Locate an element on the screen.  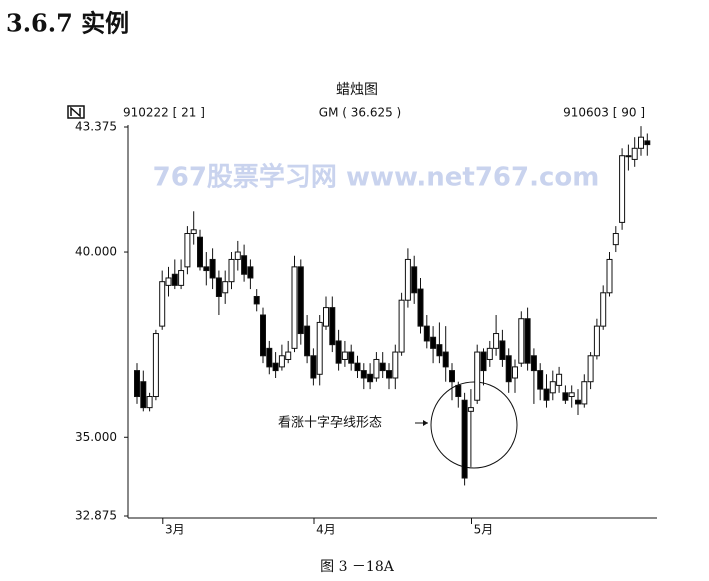
x-tick-label: 4月 is located at coordinates (326, 530).